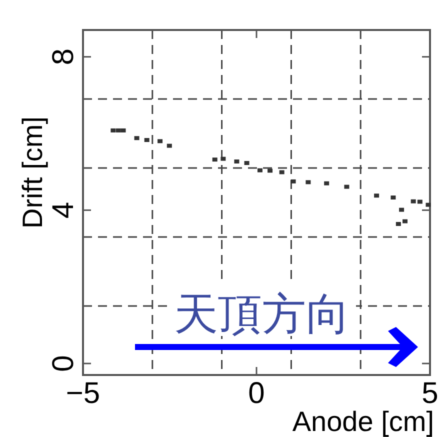 The image size is (440, 437). I want to click on y-axis-title: Drift [cm], so click(32, 172).